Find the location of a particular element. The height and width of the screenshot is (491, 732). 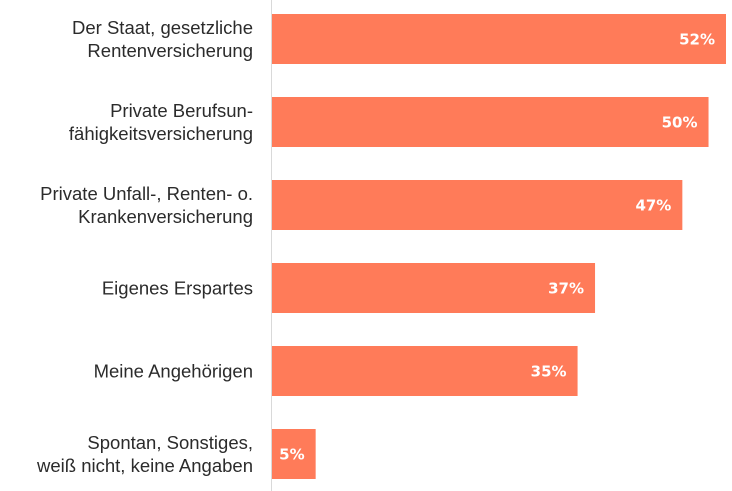

data-label: 37% is located at coordinates (566, 289).